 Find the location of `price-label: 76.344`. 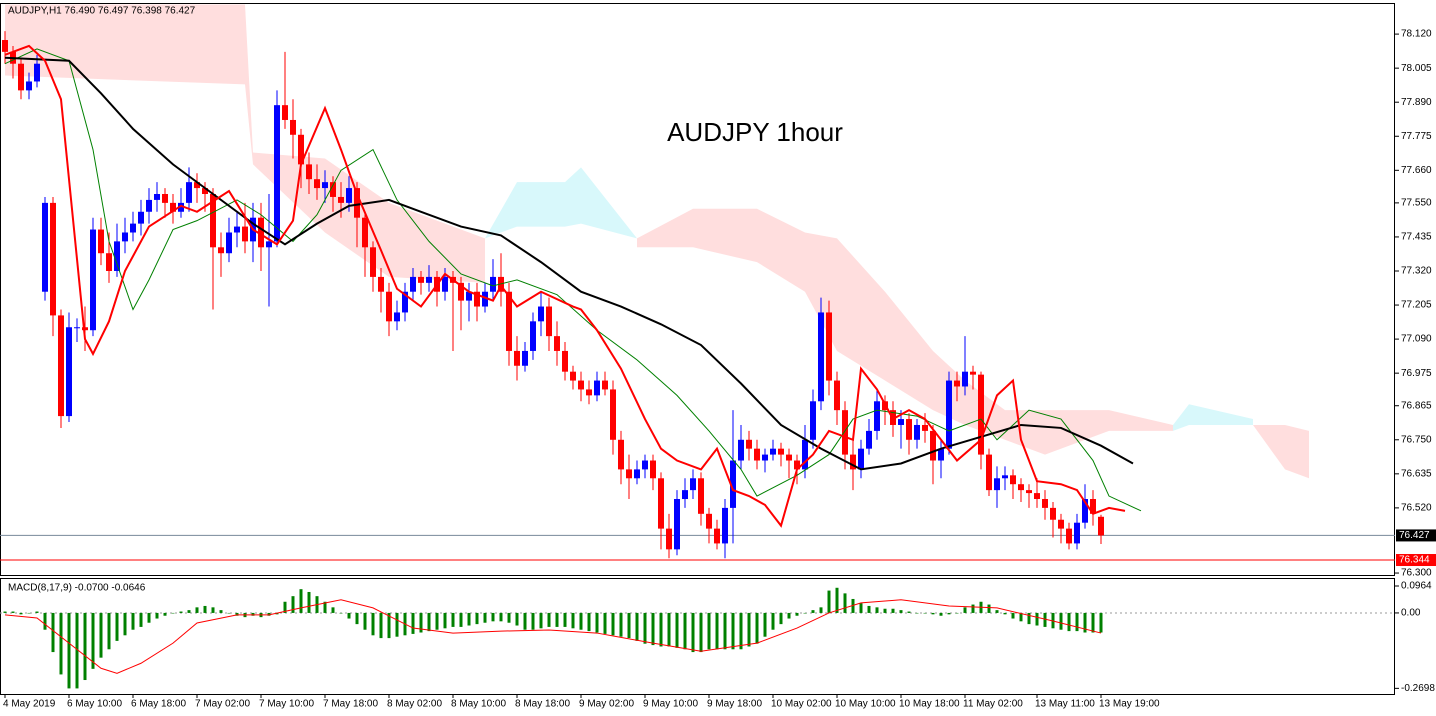

price-label: 76.344 is located at coordinates (1414, 560).